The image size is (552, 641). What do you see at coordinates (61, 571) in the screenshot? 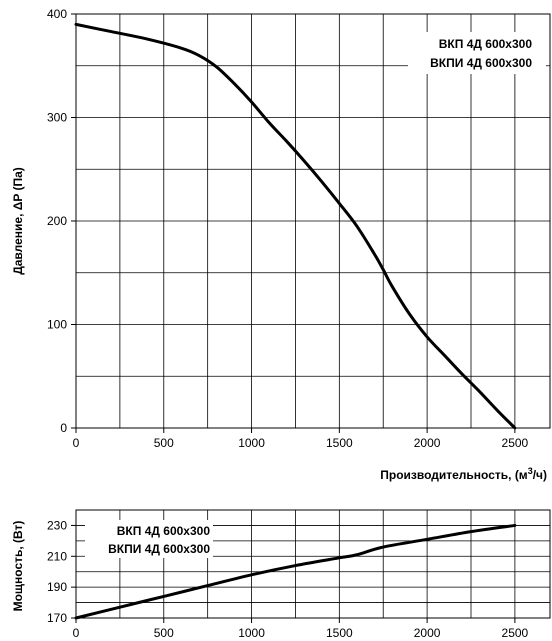
I see `power-y-ticks: 170 190 210 230` at bounding box center [61, 571].